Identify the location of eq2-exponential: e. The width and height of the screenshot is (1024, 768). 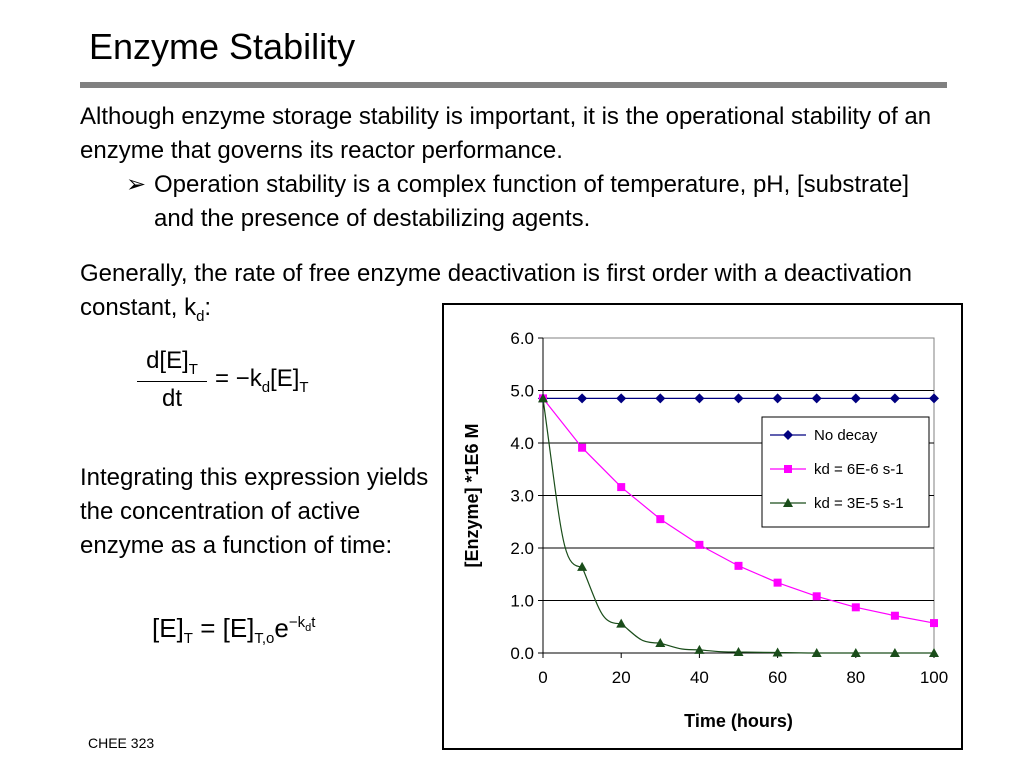
(281, 628).